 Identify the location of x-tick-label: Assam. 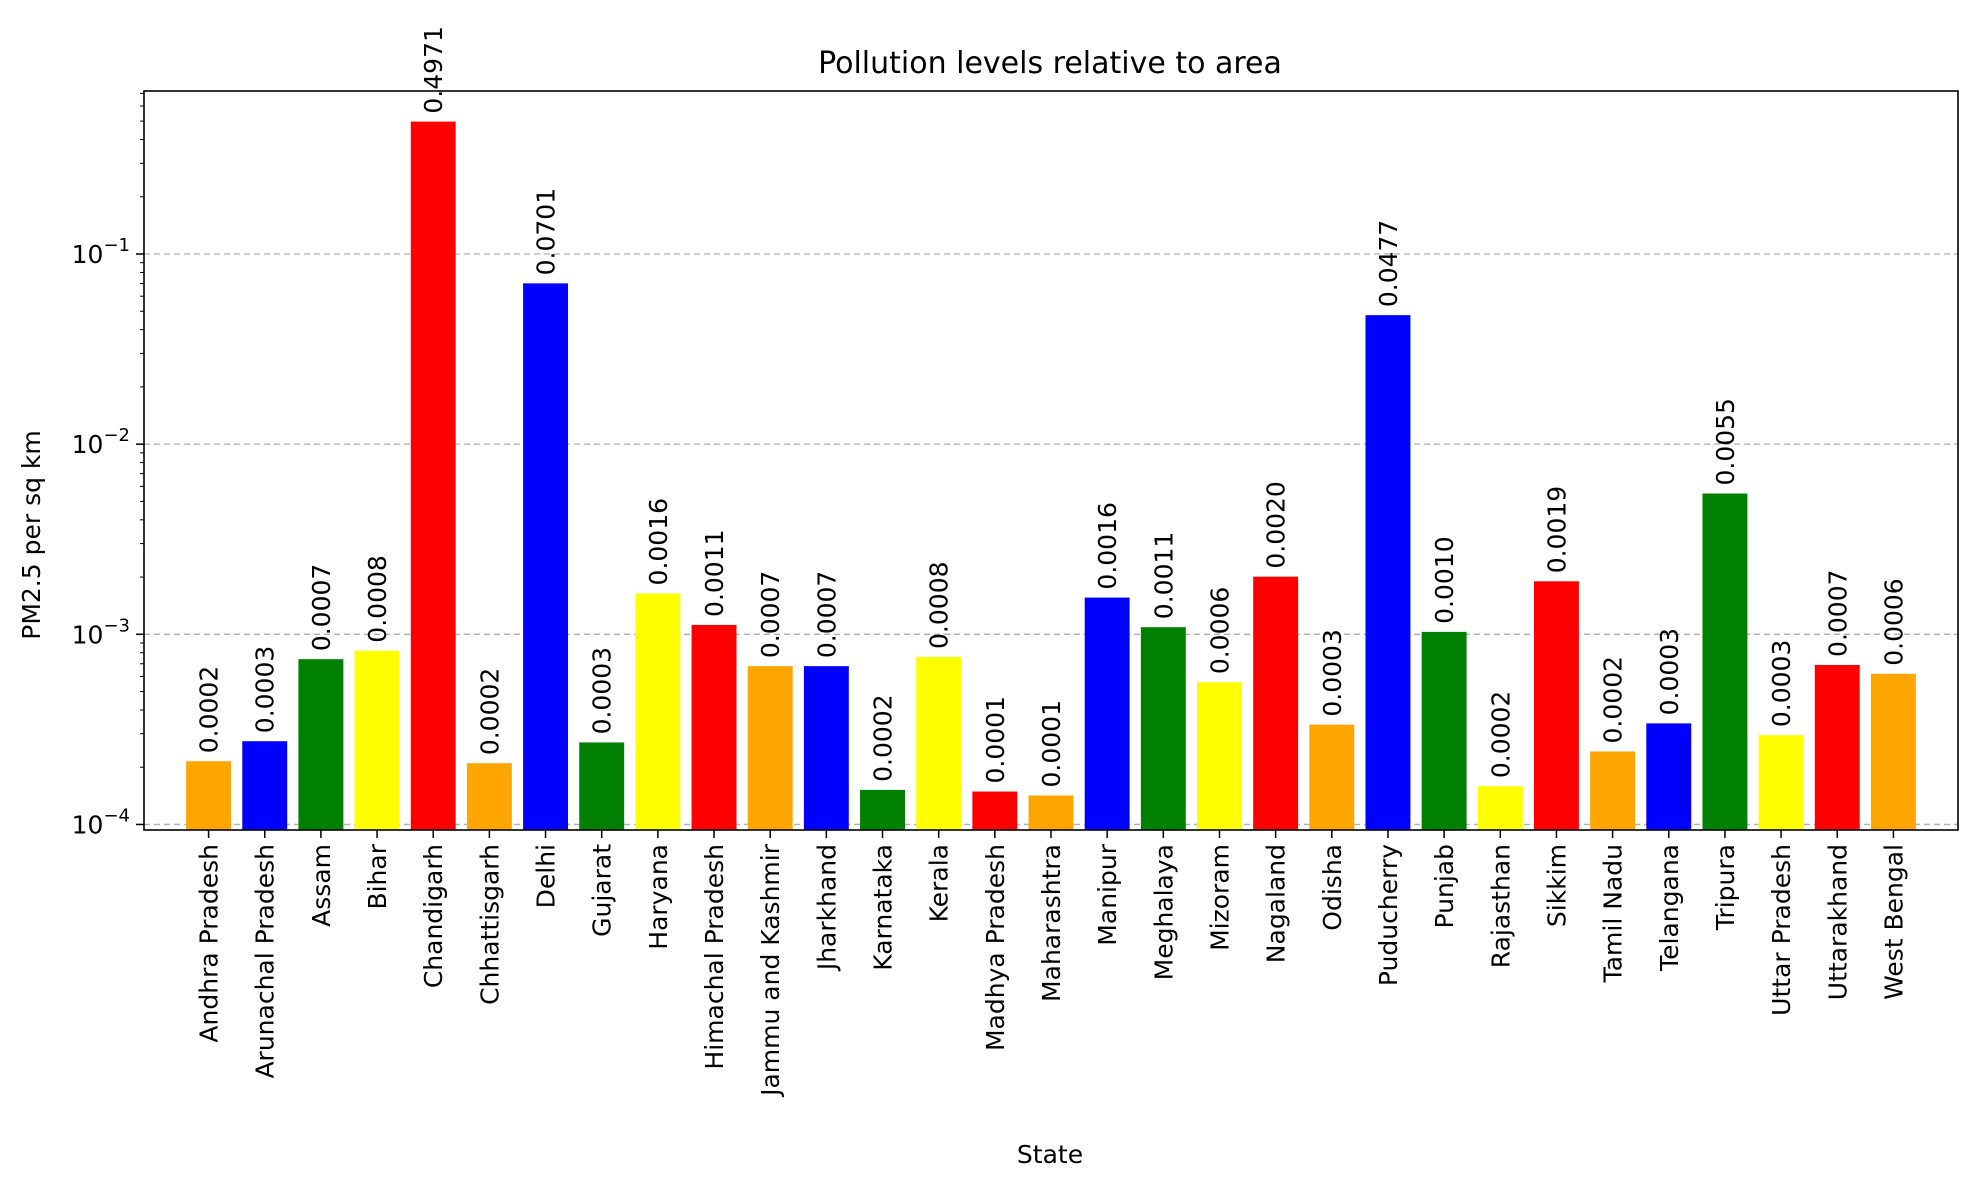
(321, 885).